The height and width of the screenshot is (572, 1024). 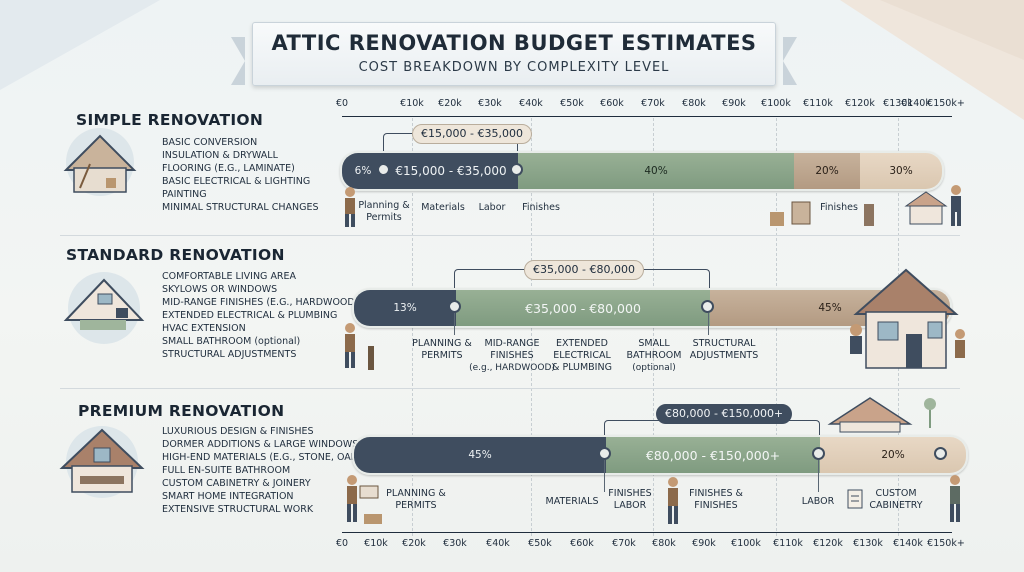 I want to click on attic-premium-icon, so click(x=102, y=462).